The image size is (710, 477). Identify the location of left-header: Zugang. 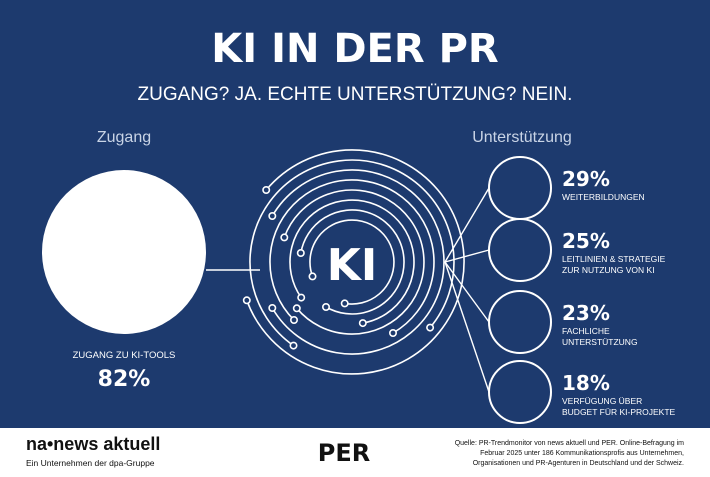
(124, 137).